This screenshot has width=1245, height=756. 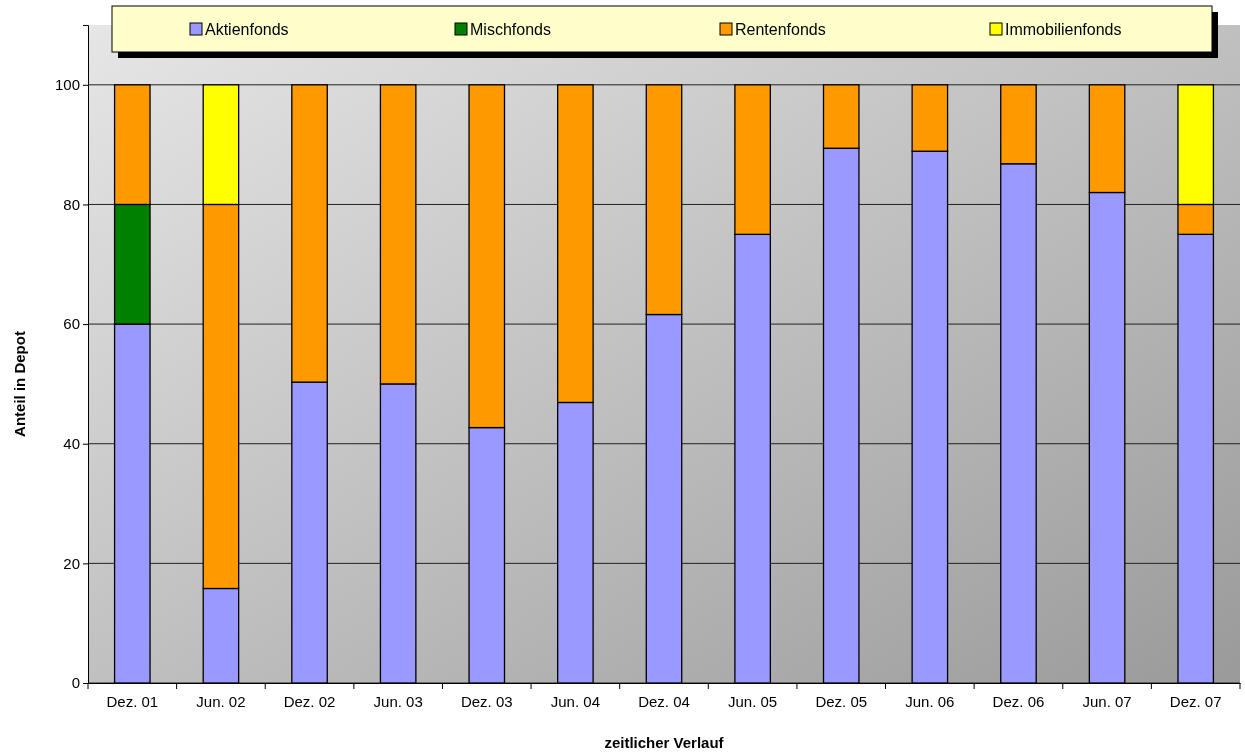 I want to click on x-tick-label: Jun. 03, so click(x=398, y=701).